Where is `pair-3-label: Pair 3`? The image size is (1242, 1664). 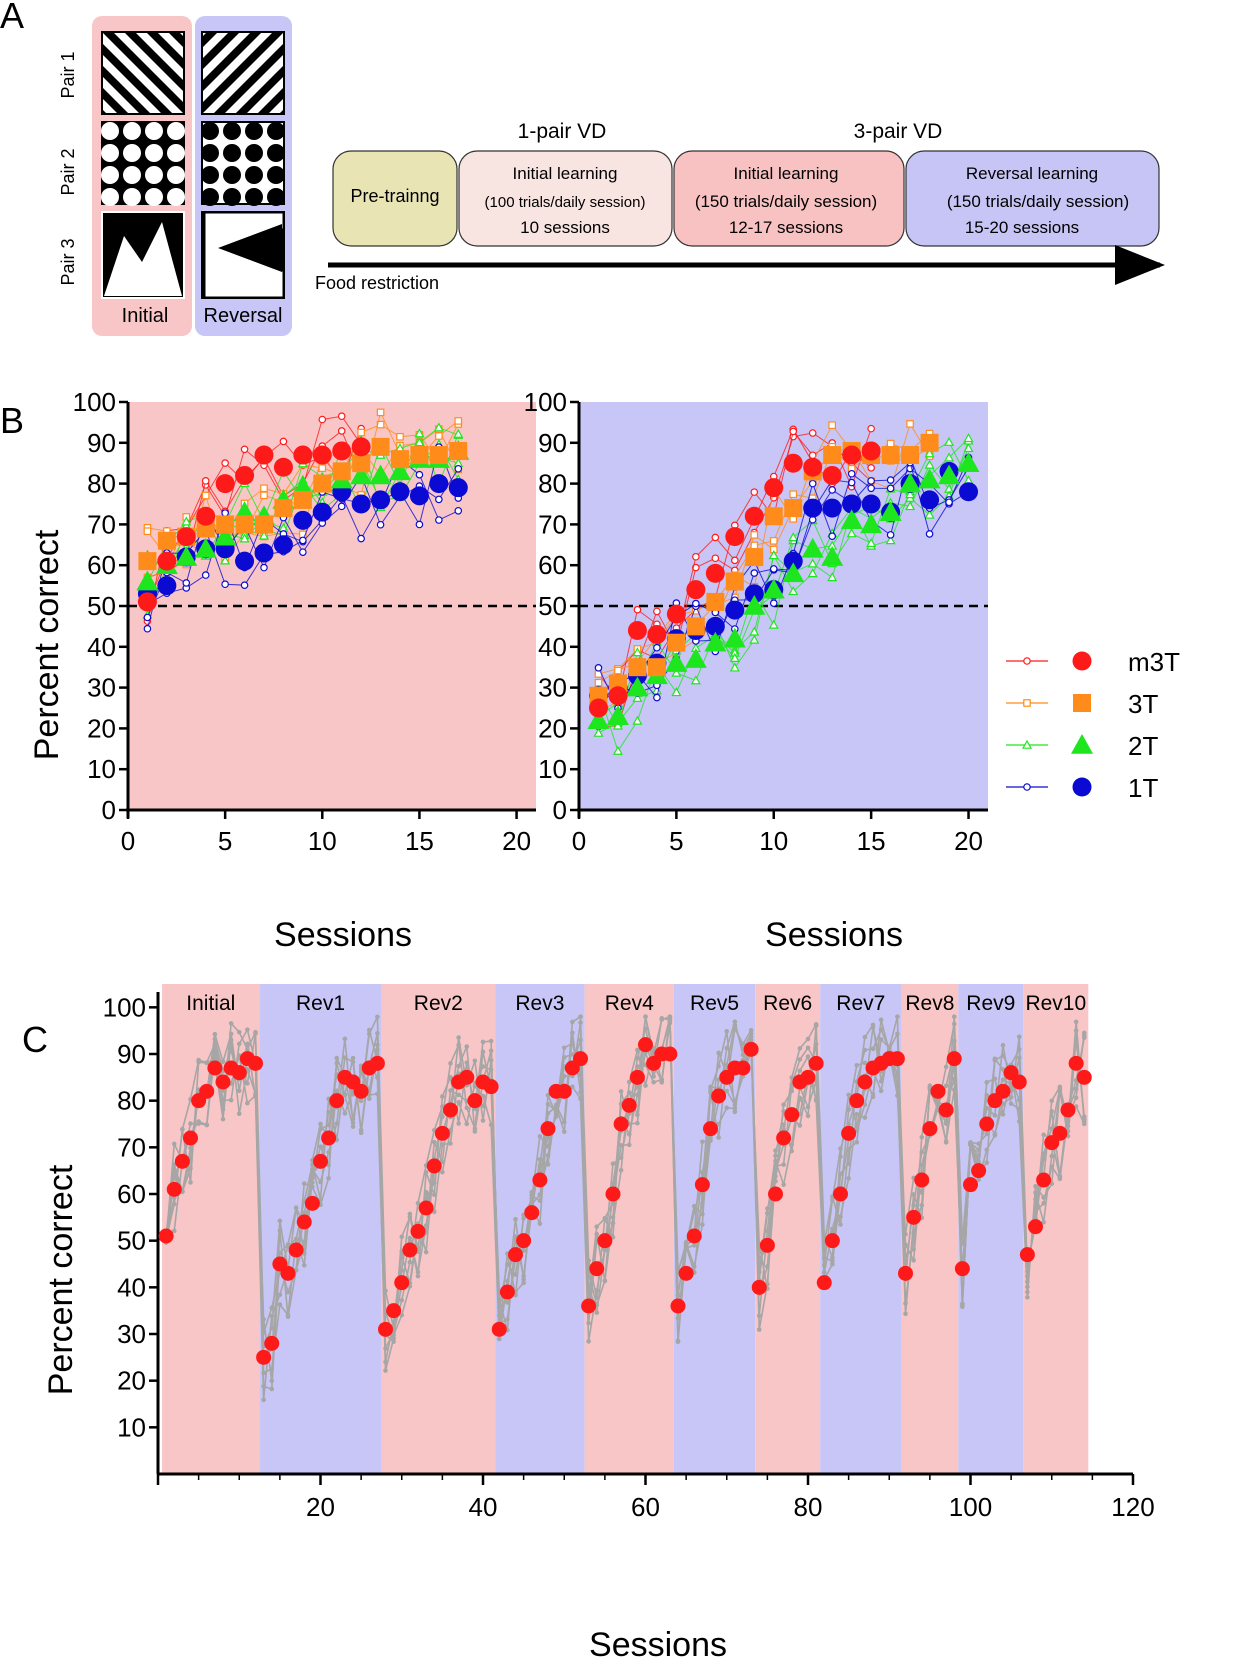 pair-3-label: Pair 3 is located at coordinates (68, 261).